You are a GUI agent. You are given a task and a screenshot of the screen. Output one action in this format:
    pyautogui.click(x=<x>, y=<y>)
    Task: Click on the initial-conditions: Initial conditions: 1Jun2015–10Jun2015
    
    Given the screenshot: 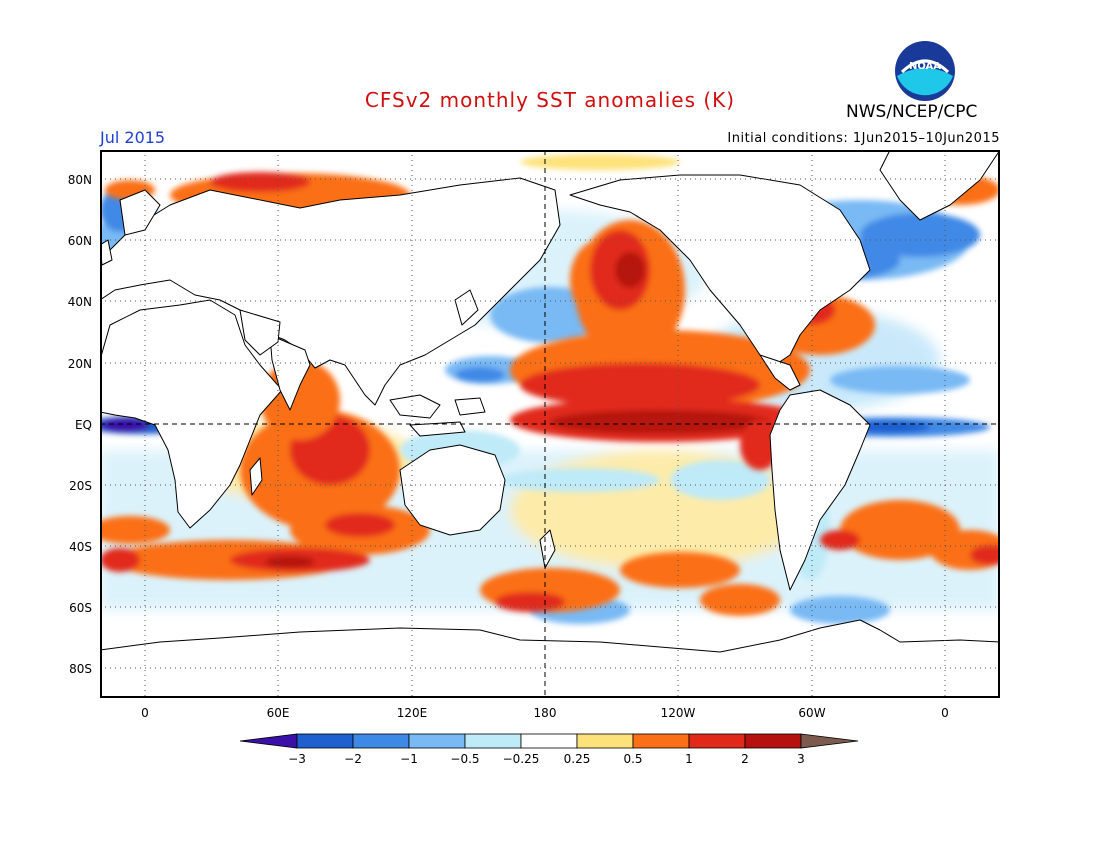 What is the action you would take?
    pyautogui.click(x=863, y=138)
    